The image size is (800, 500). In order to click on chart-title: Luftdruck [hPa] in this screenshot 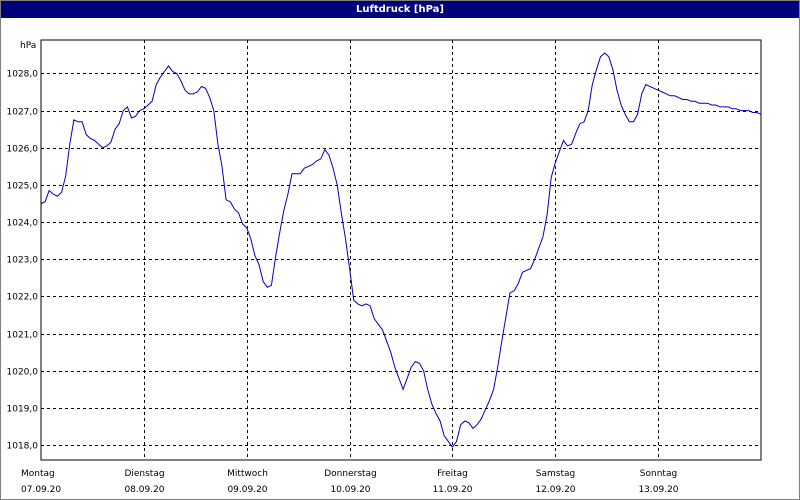, I will do `click(400, 9)`.